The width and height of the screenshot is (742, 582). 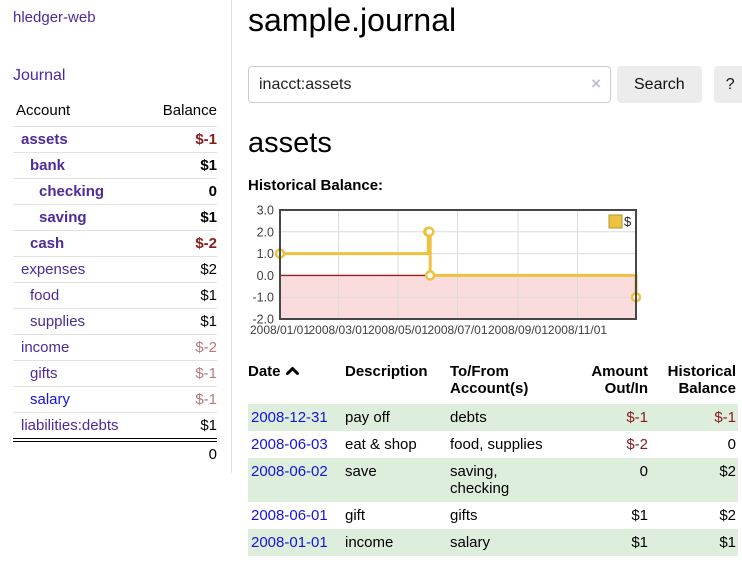 I want to click on transaction-balance: 0, so click(x=731, y=444).